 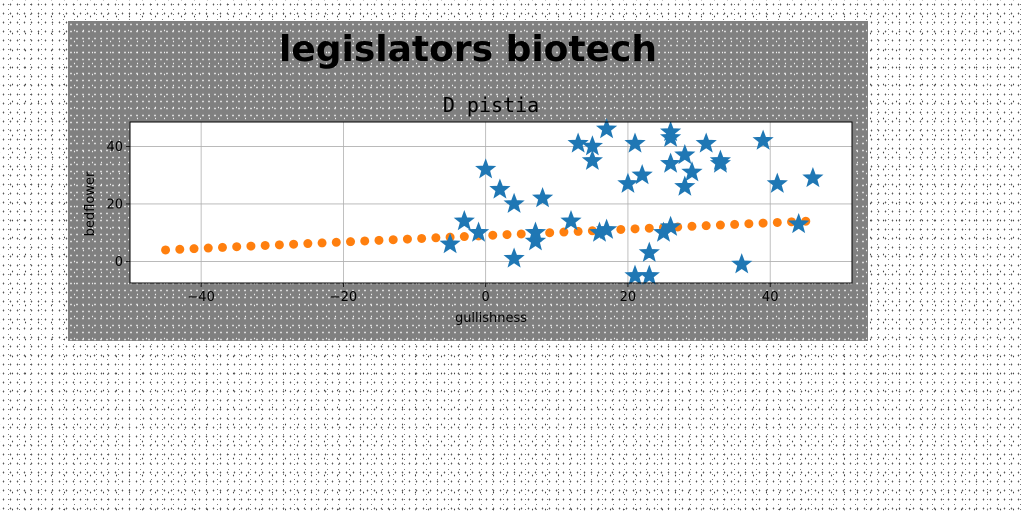 I want to click on y-axis-label: bedflower, so click(x=90, y=203).